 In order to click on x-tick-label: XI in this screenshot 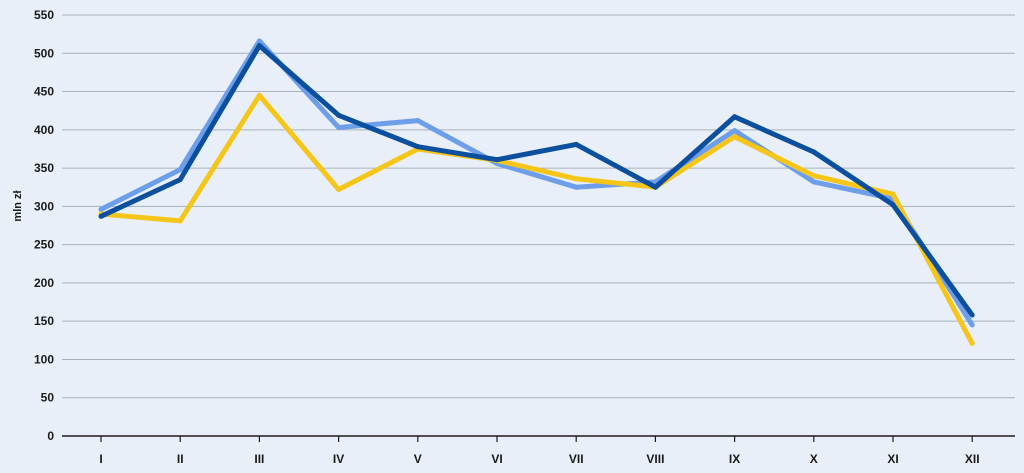, I will do `click(892, 459)`.